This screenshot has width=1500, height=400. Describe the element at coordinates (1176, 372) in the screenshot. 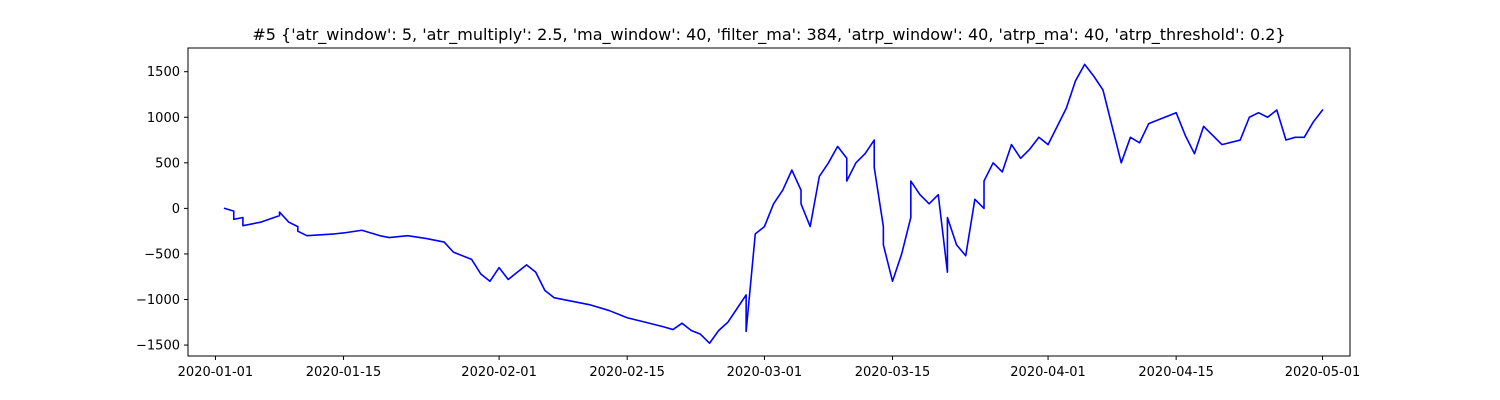

I see `x-tick-label: 2020-04-15` at that location.